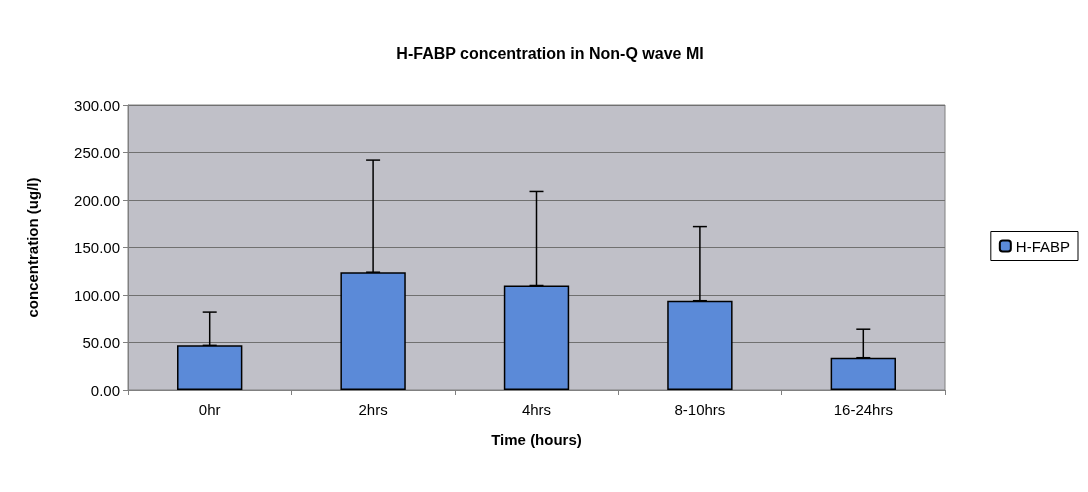 The image size is (1088, 492). Describe the element at coordinates (101, 342) in the screenshot. I see `y-tick-label: 50.00` at that location.